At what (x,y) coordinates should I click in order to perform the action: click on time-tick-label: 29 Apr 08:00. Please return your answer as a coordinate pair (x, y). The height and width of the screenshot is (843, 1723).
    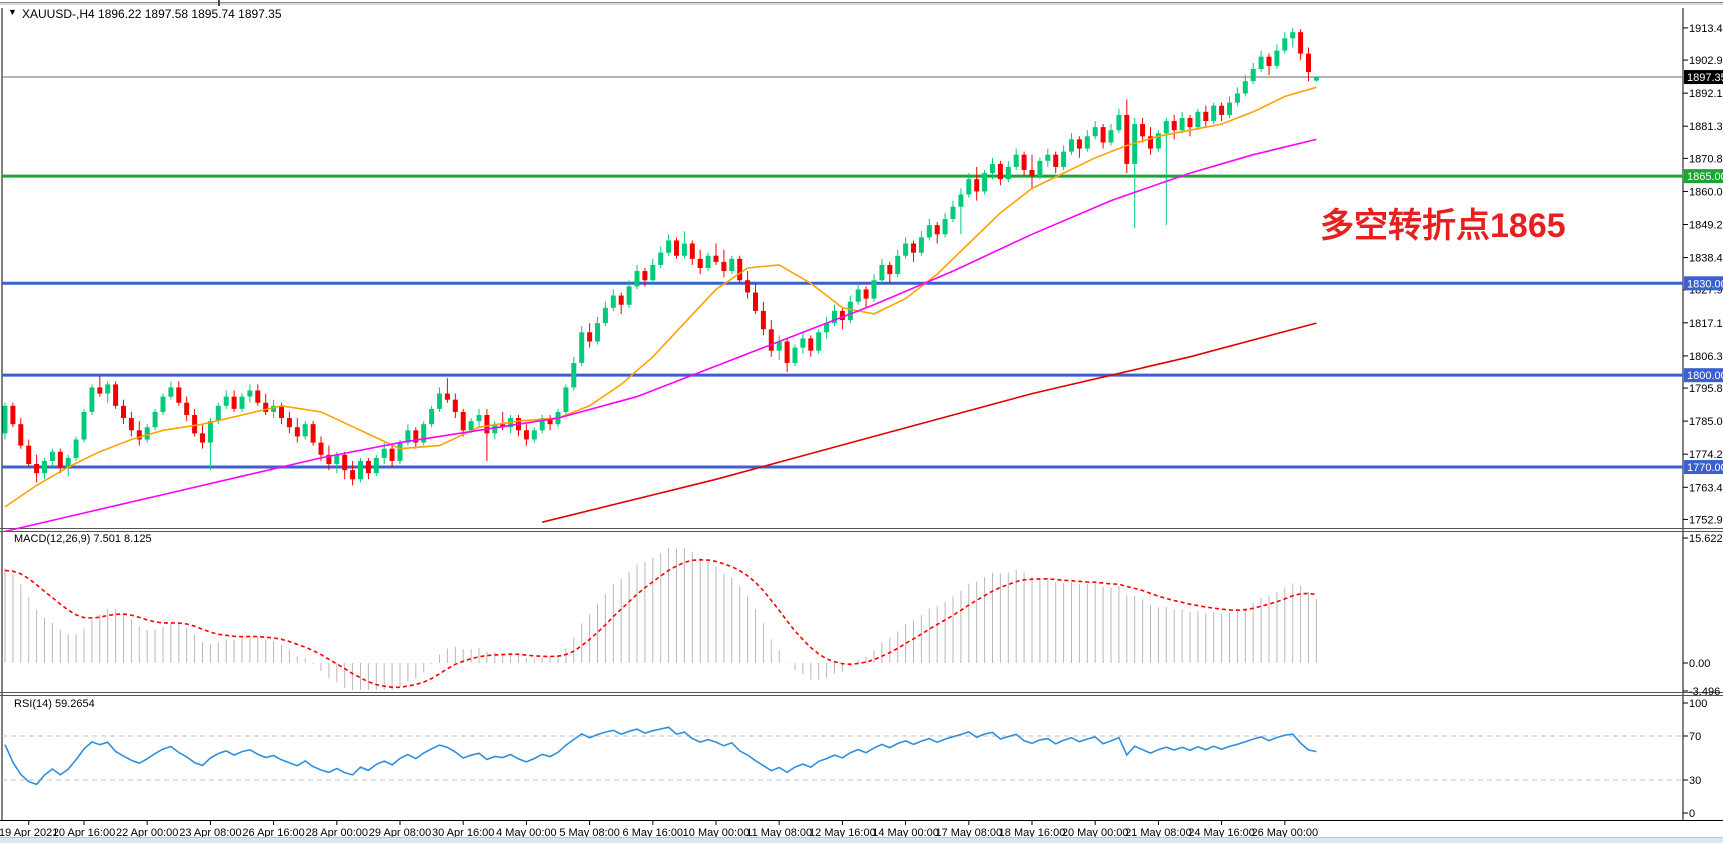
    Looking at the image, I should click on (400, 833).